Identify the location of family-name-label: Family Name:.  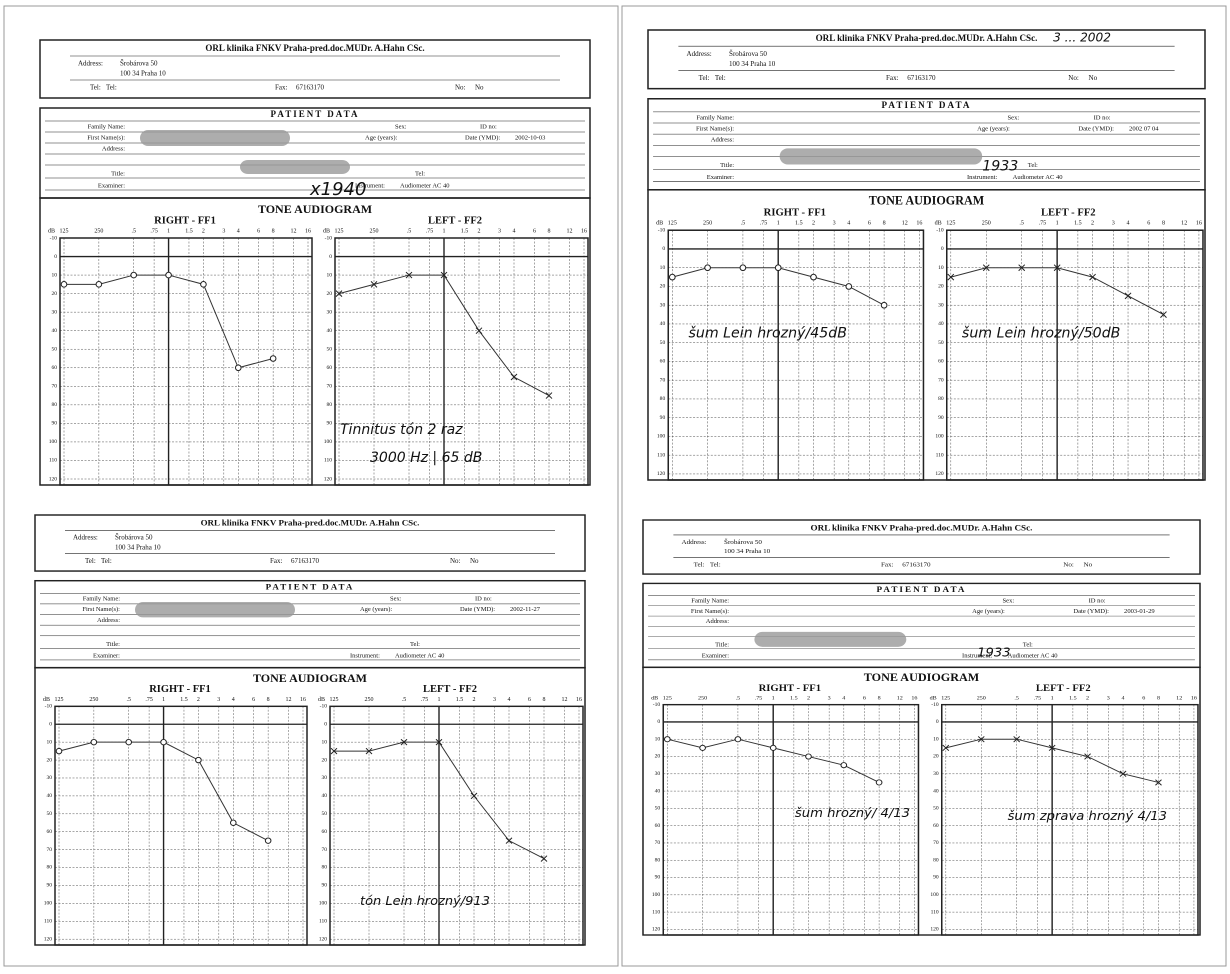
(102, 599).